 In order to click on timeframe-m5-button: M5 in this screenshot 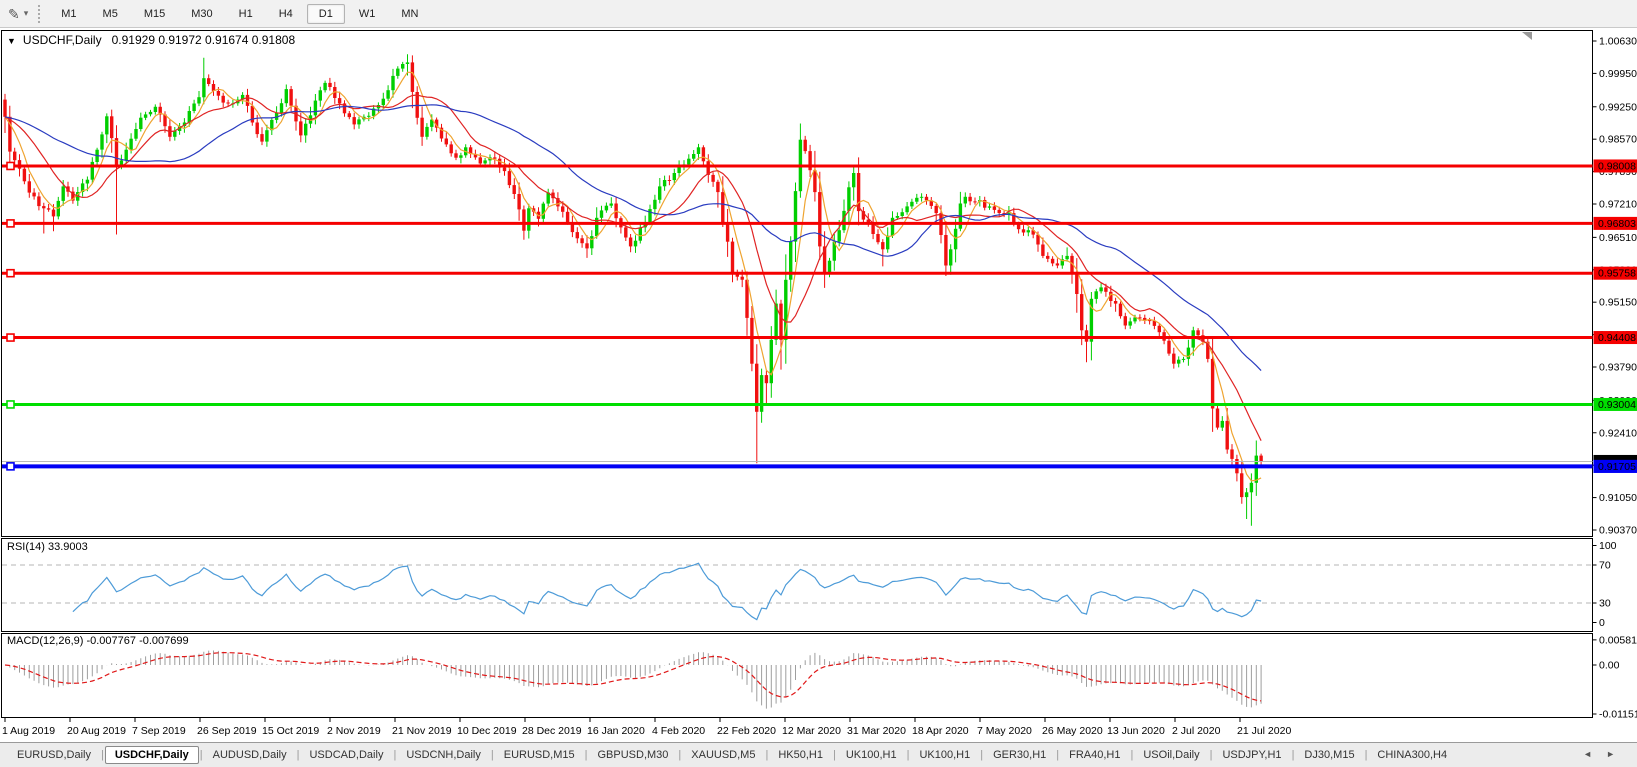, I will do `click(110, 13)`.